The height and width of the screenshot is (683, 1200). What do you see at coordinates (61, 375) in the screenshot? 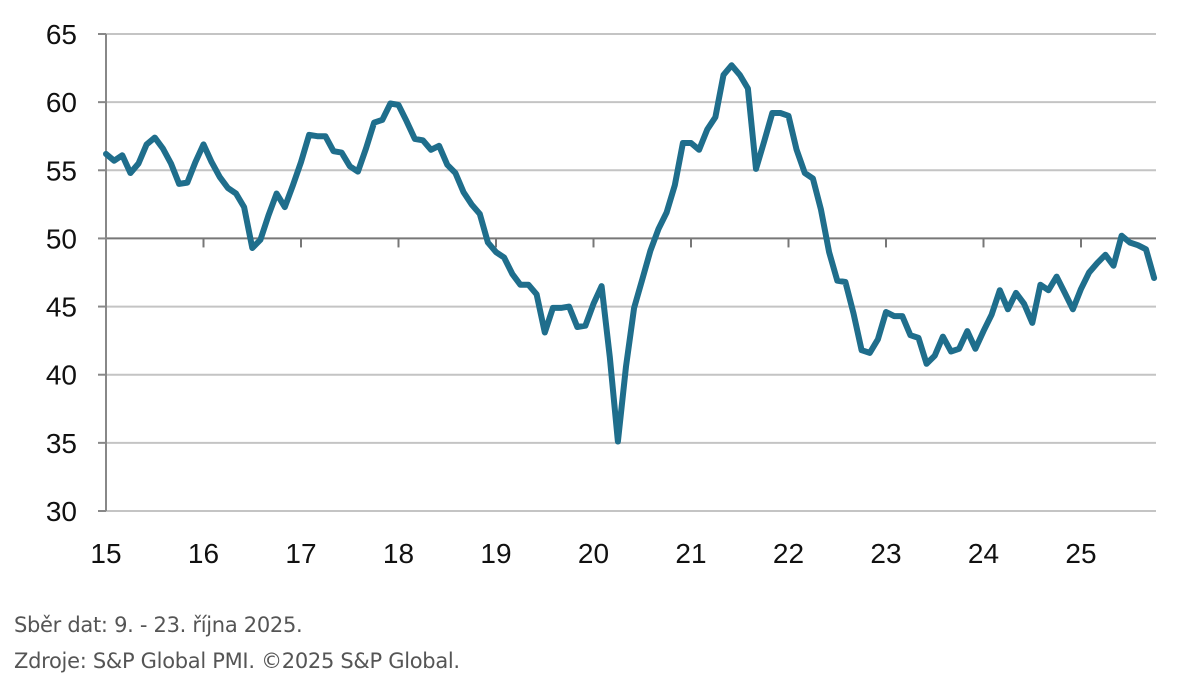
I see `y-tick-label: 40` at bounding box center [61, 375].